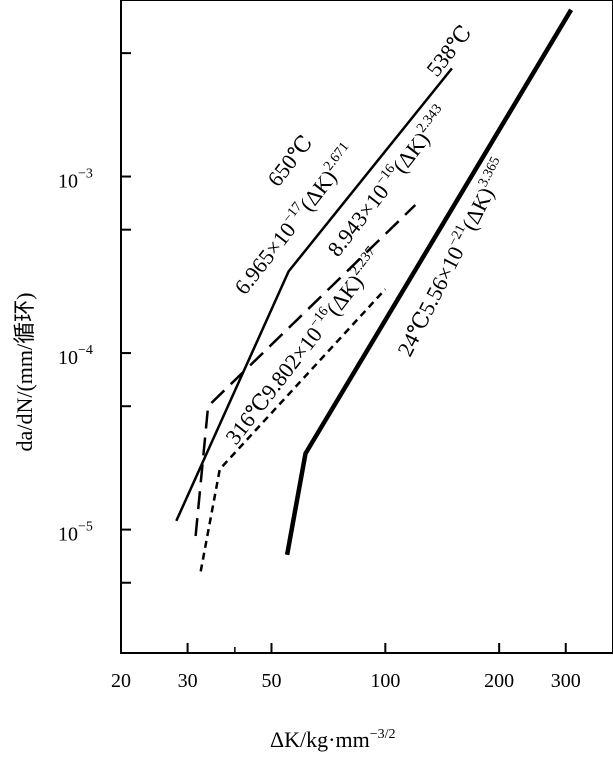 This screenshot has width=613, height=759. Describe the element at coordinates (188, 681) in the screenshot. I see `x-tick-label: 30` at that location.